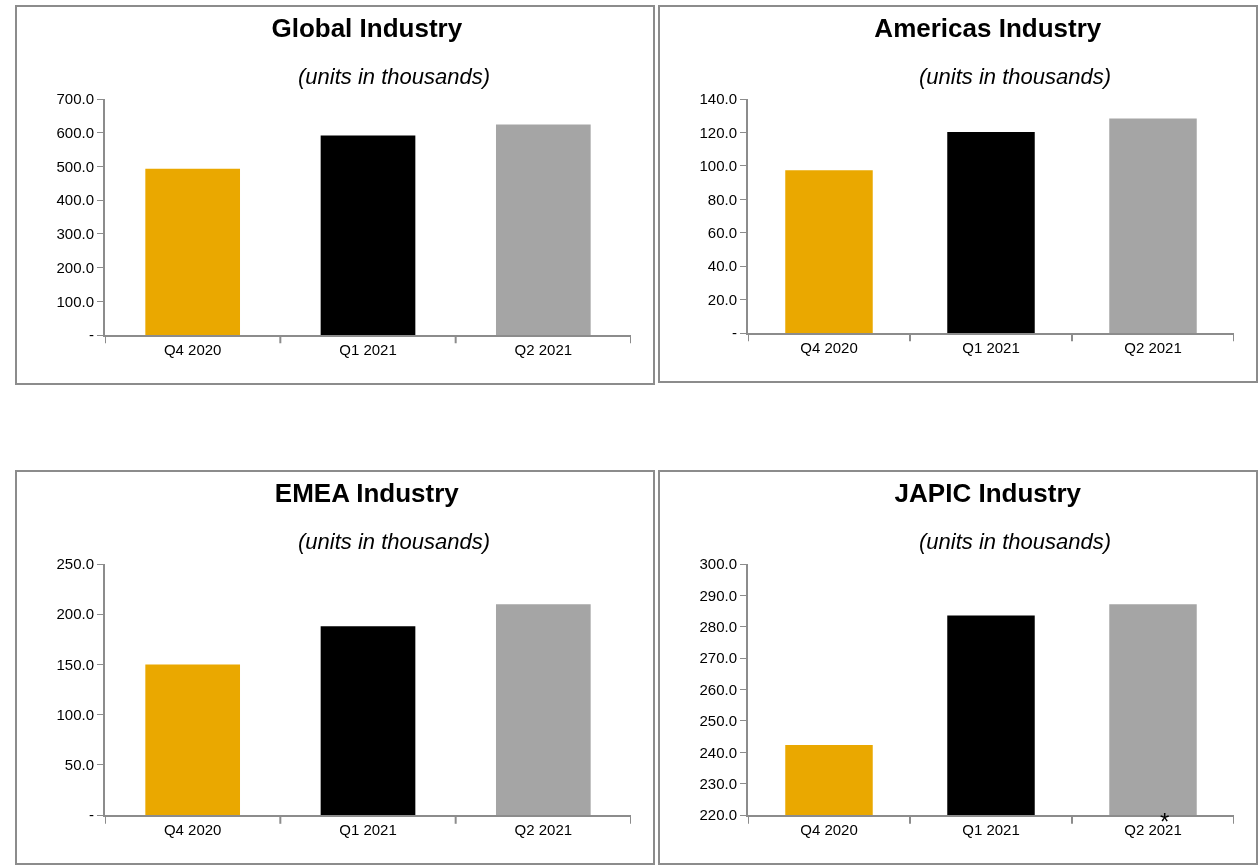 Image resolution: width=1260 pixels, height=865 pixels. I want to click on y-tick-label: 240.0, so click(718, 752).